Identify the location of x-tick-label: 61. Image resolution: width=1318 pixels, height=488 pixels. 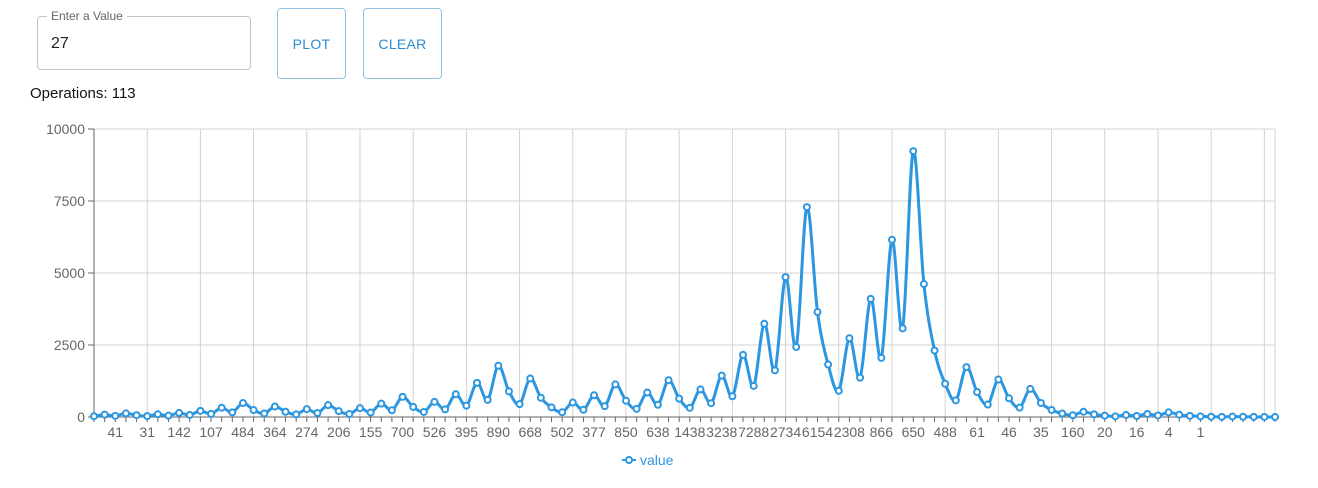
(977, 432).